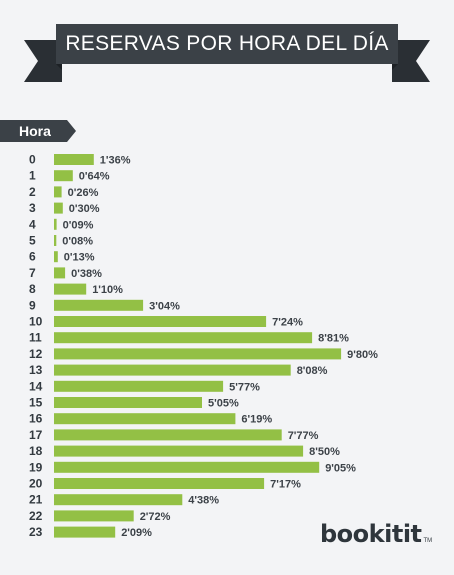  What do you see at coordinates (77, 242) in the screenshot?
I see `value-label: 0'08%` at bounding box center [77, 242].